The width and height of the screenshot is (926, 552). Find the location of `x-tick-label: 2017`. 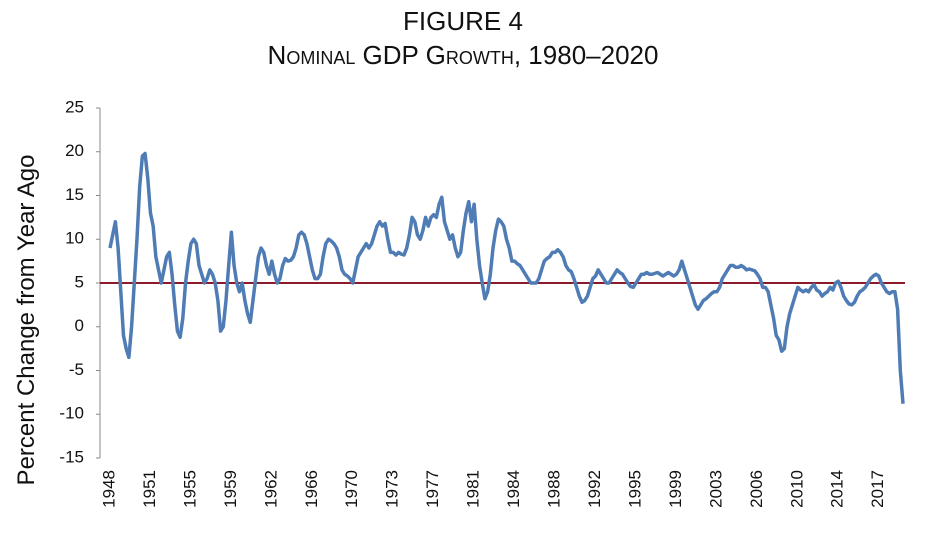

x-tick-label: 2017 is located at coordinates (877, 489).